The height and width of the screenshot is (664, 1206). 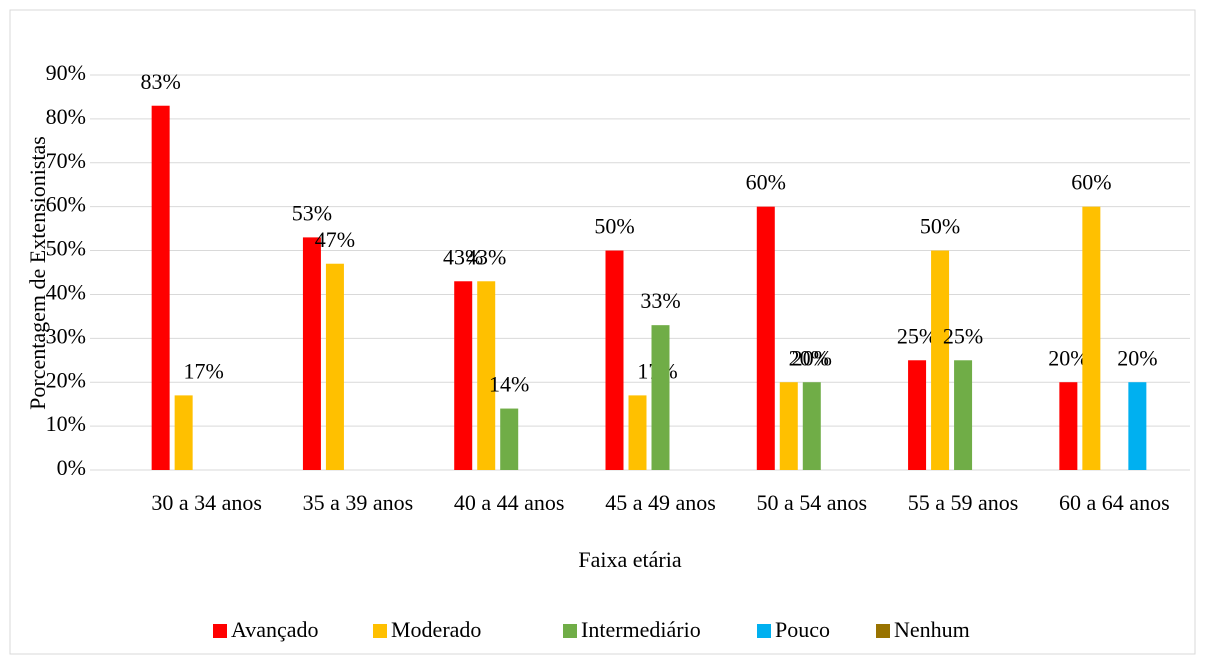 I want to click on data-label: 53%, so click(x=312, y=212).